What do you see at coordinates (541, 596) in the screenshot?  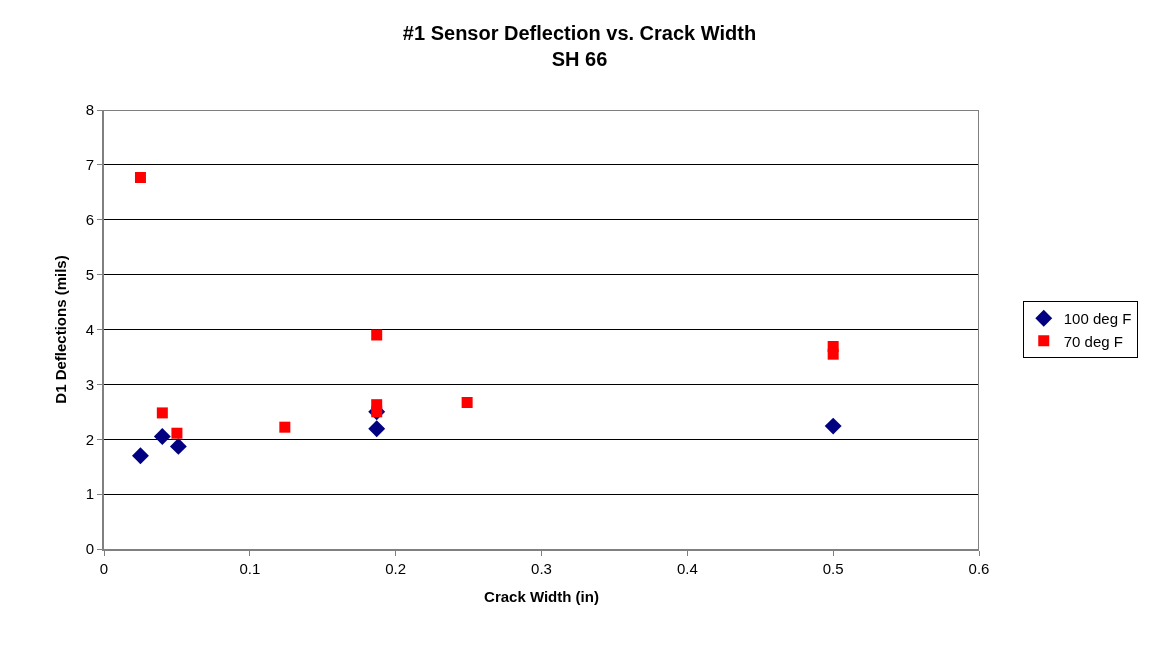 I see `x-axis-title: Crack Width (in)` at bounding box center [541, 596].